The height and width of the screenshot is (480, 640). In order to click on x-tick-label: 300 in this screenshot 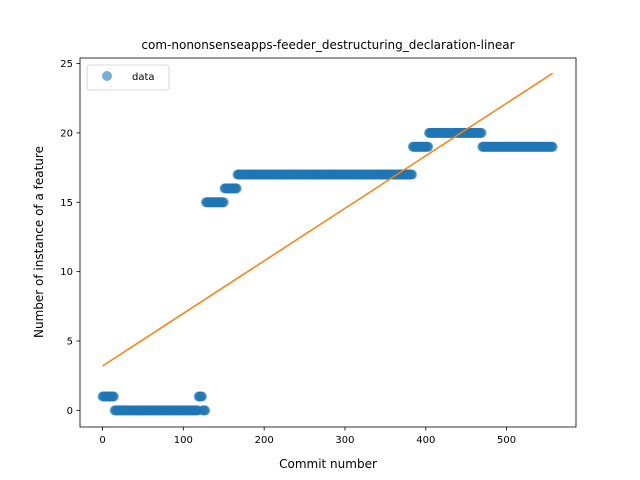, I will do `click(344, 440)`.